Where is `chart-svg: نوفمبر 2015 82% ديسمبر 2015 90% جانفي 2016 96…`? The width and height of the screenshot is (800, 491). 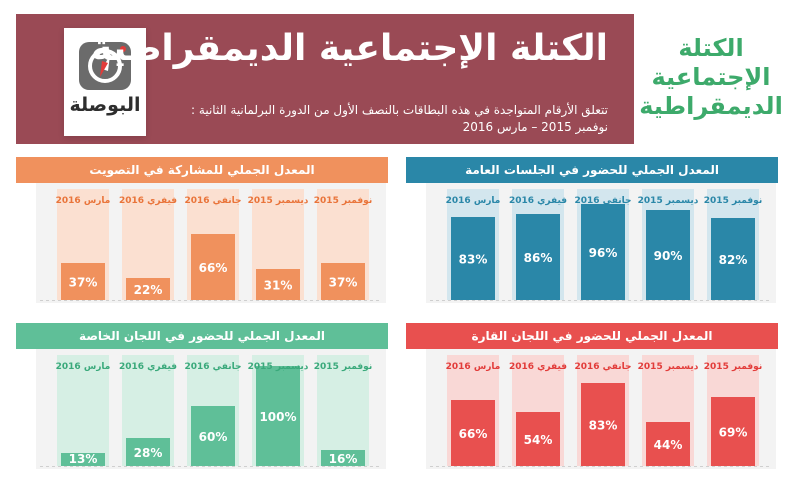
chart-svg: نوفمبر 2015 82% ديسمبر 2015 90% جانفي 2016 96… is located at coordinates (601, 245).